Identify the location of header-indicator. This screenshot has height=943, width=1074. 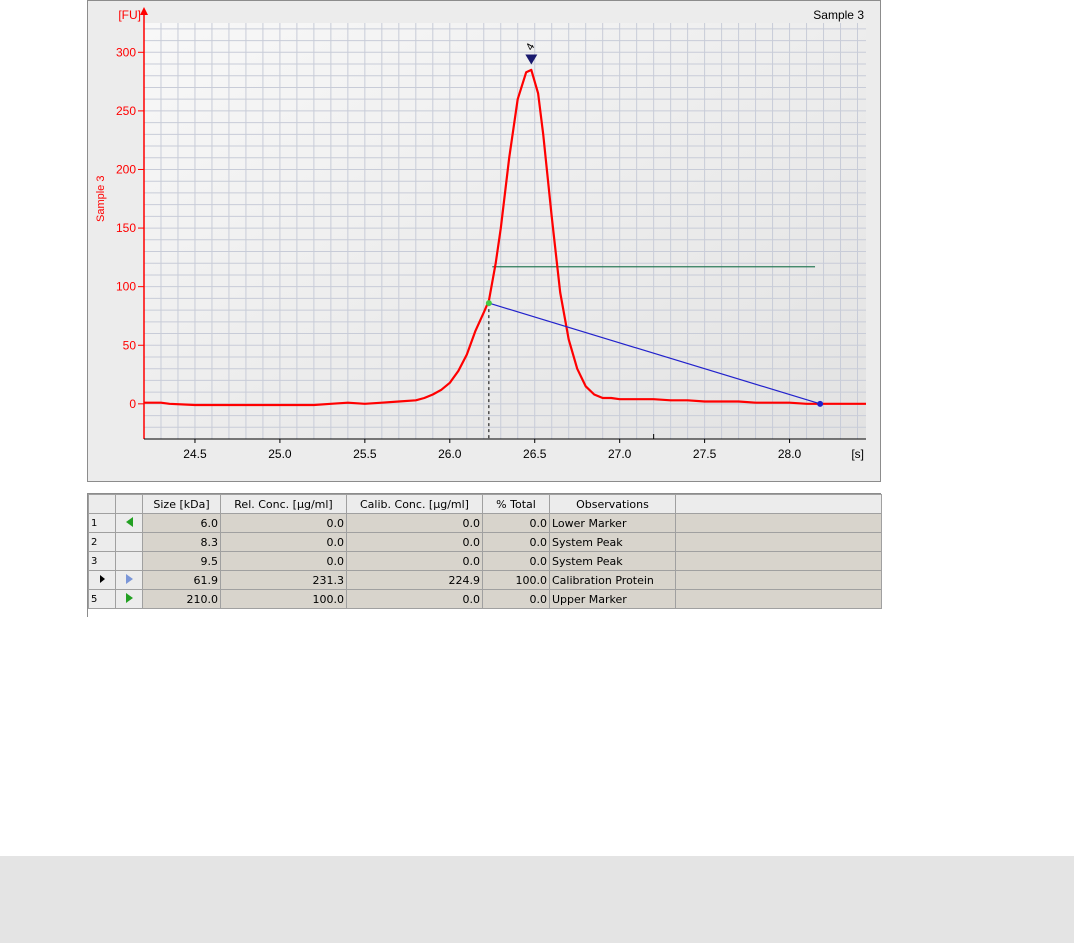
(129, 504).